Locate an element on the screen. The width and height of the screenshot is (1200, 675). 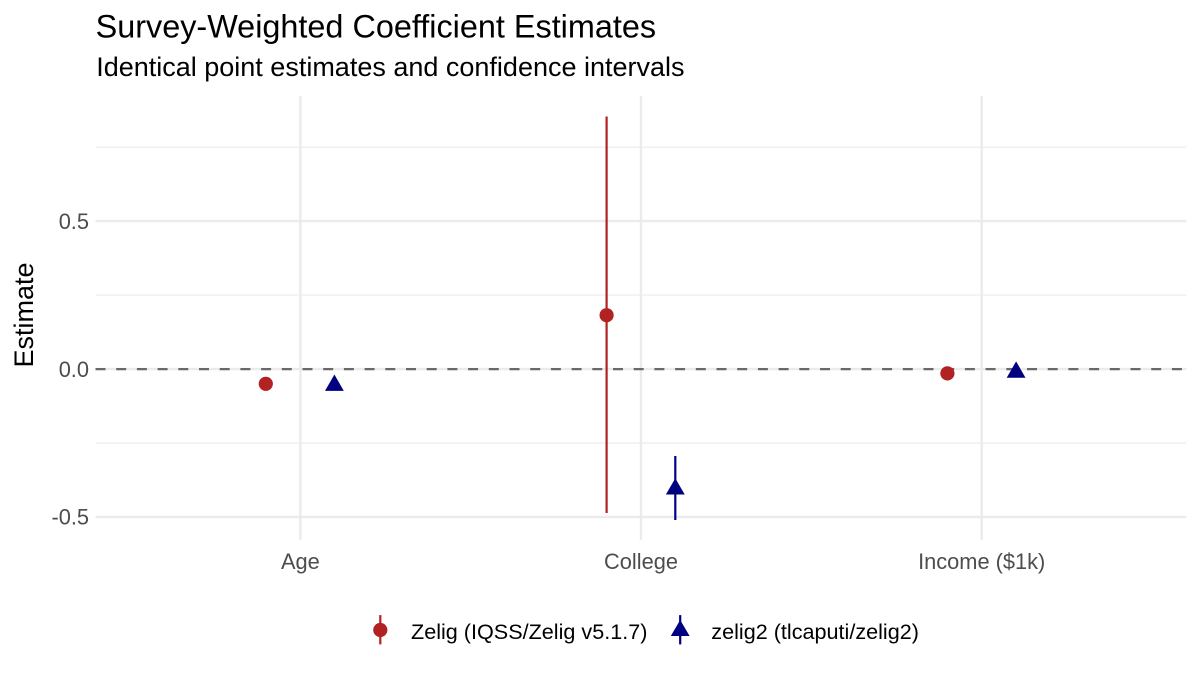
svg-text: Age is located at coordinates (300, 561).